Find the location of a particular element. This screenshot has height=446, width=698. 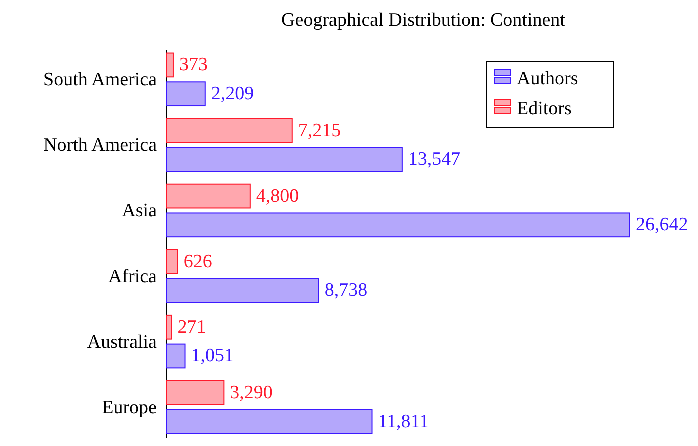

data-label: 1,051 is located at coordinates (212, 356).